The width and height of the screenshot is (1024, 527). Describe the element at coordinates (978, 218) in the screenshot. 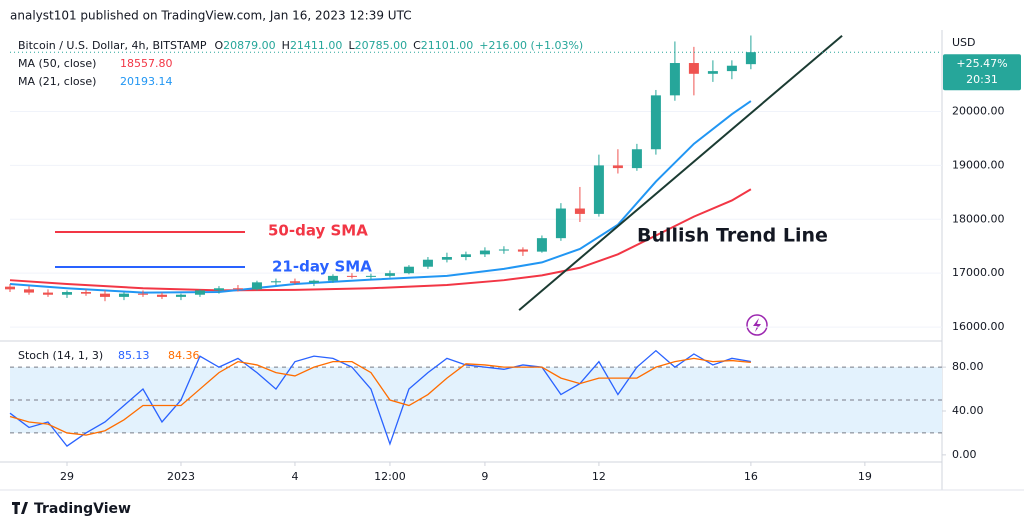

I see `y-tick-label: 18000.00` at that location.